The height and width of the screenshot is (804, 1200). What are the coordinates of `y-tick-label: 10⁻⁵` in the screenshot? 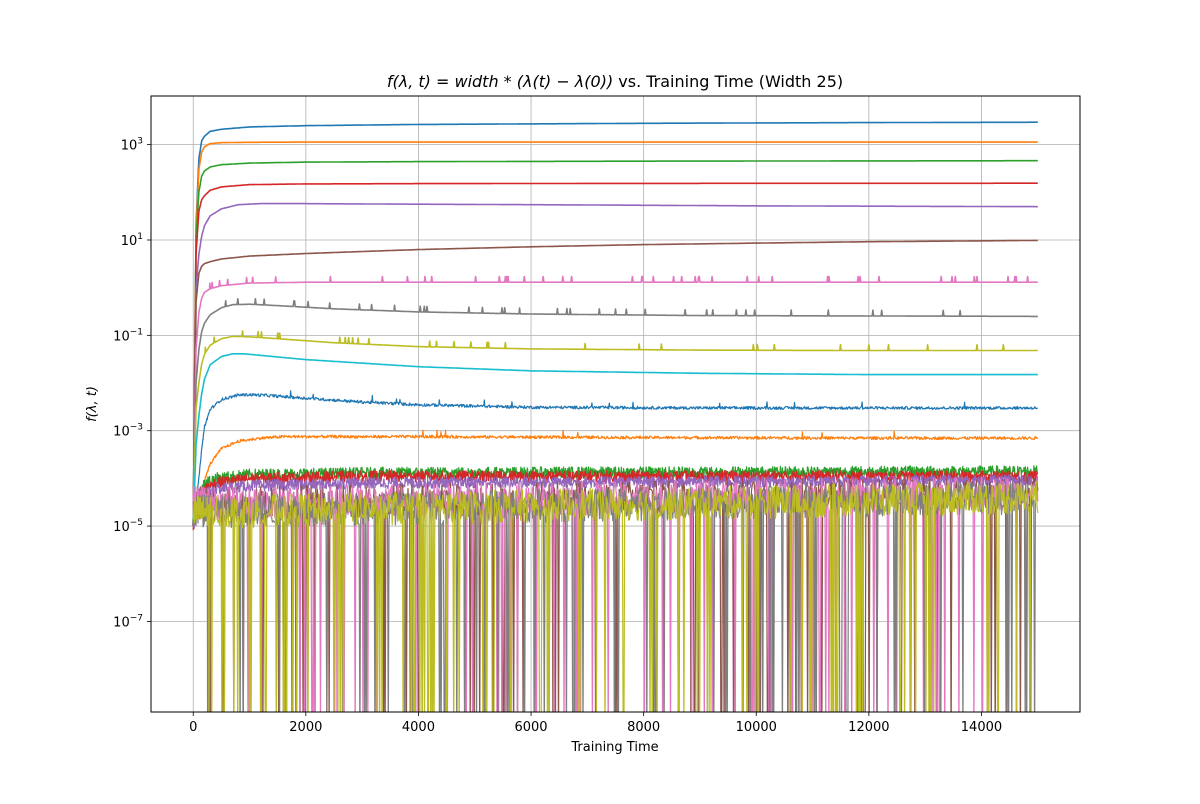 It's located at (128, 526).